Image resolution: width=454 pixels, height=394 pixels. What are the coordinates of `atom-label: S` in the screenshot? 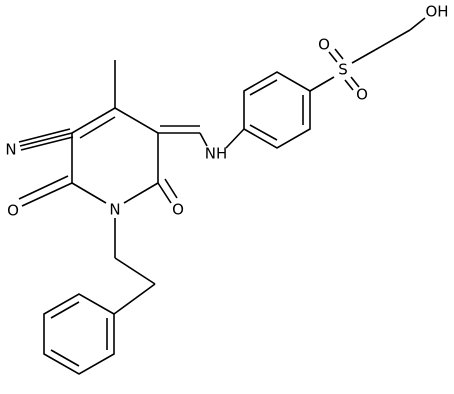 It's located at (343, 70).